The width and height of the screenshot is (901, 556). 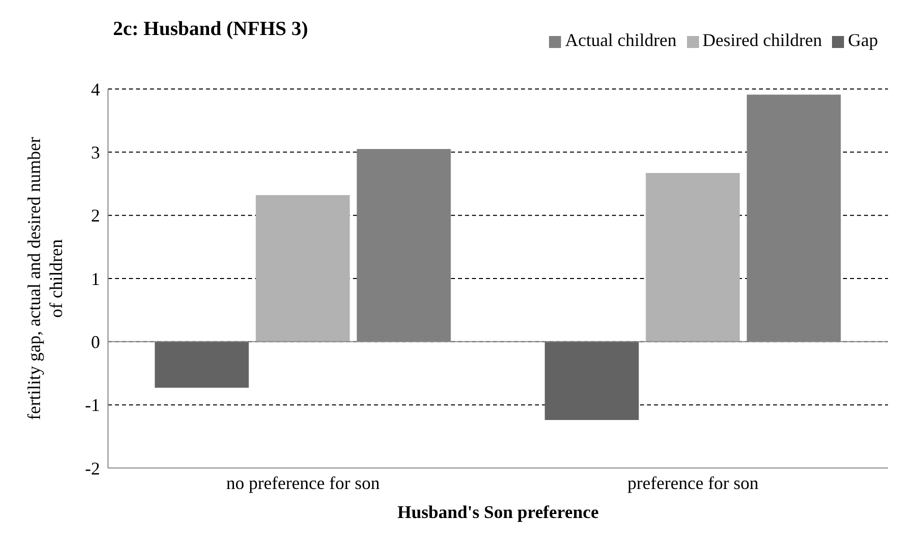 What do you see at coordinates (92, 468) in the screenshot?
I see `y-tick-label: -2` at bounding box center [92, 468].